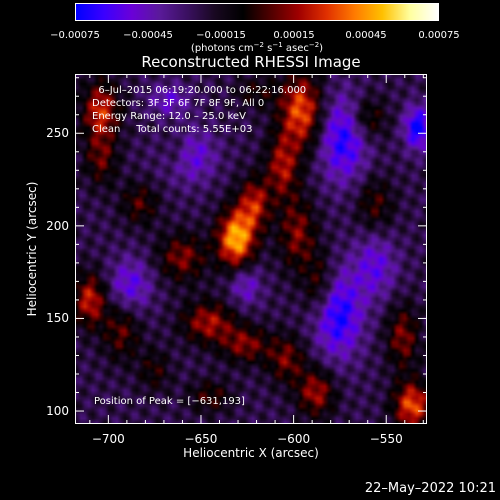 Image resolution: width=500 pixels, height=500 pixels. I want to click on y-tick-label: 250, so click(57, 133).